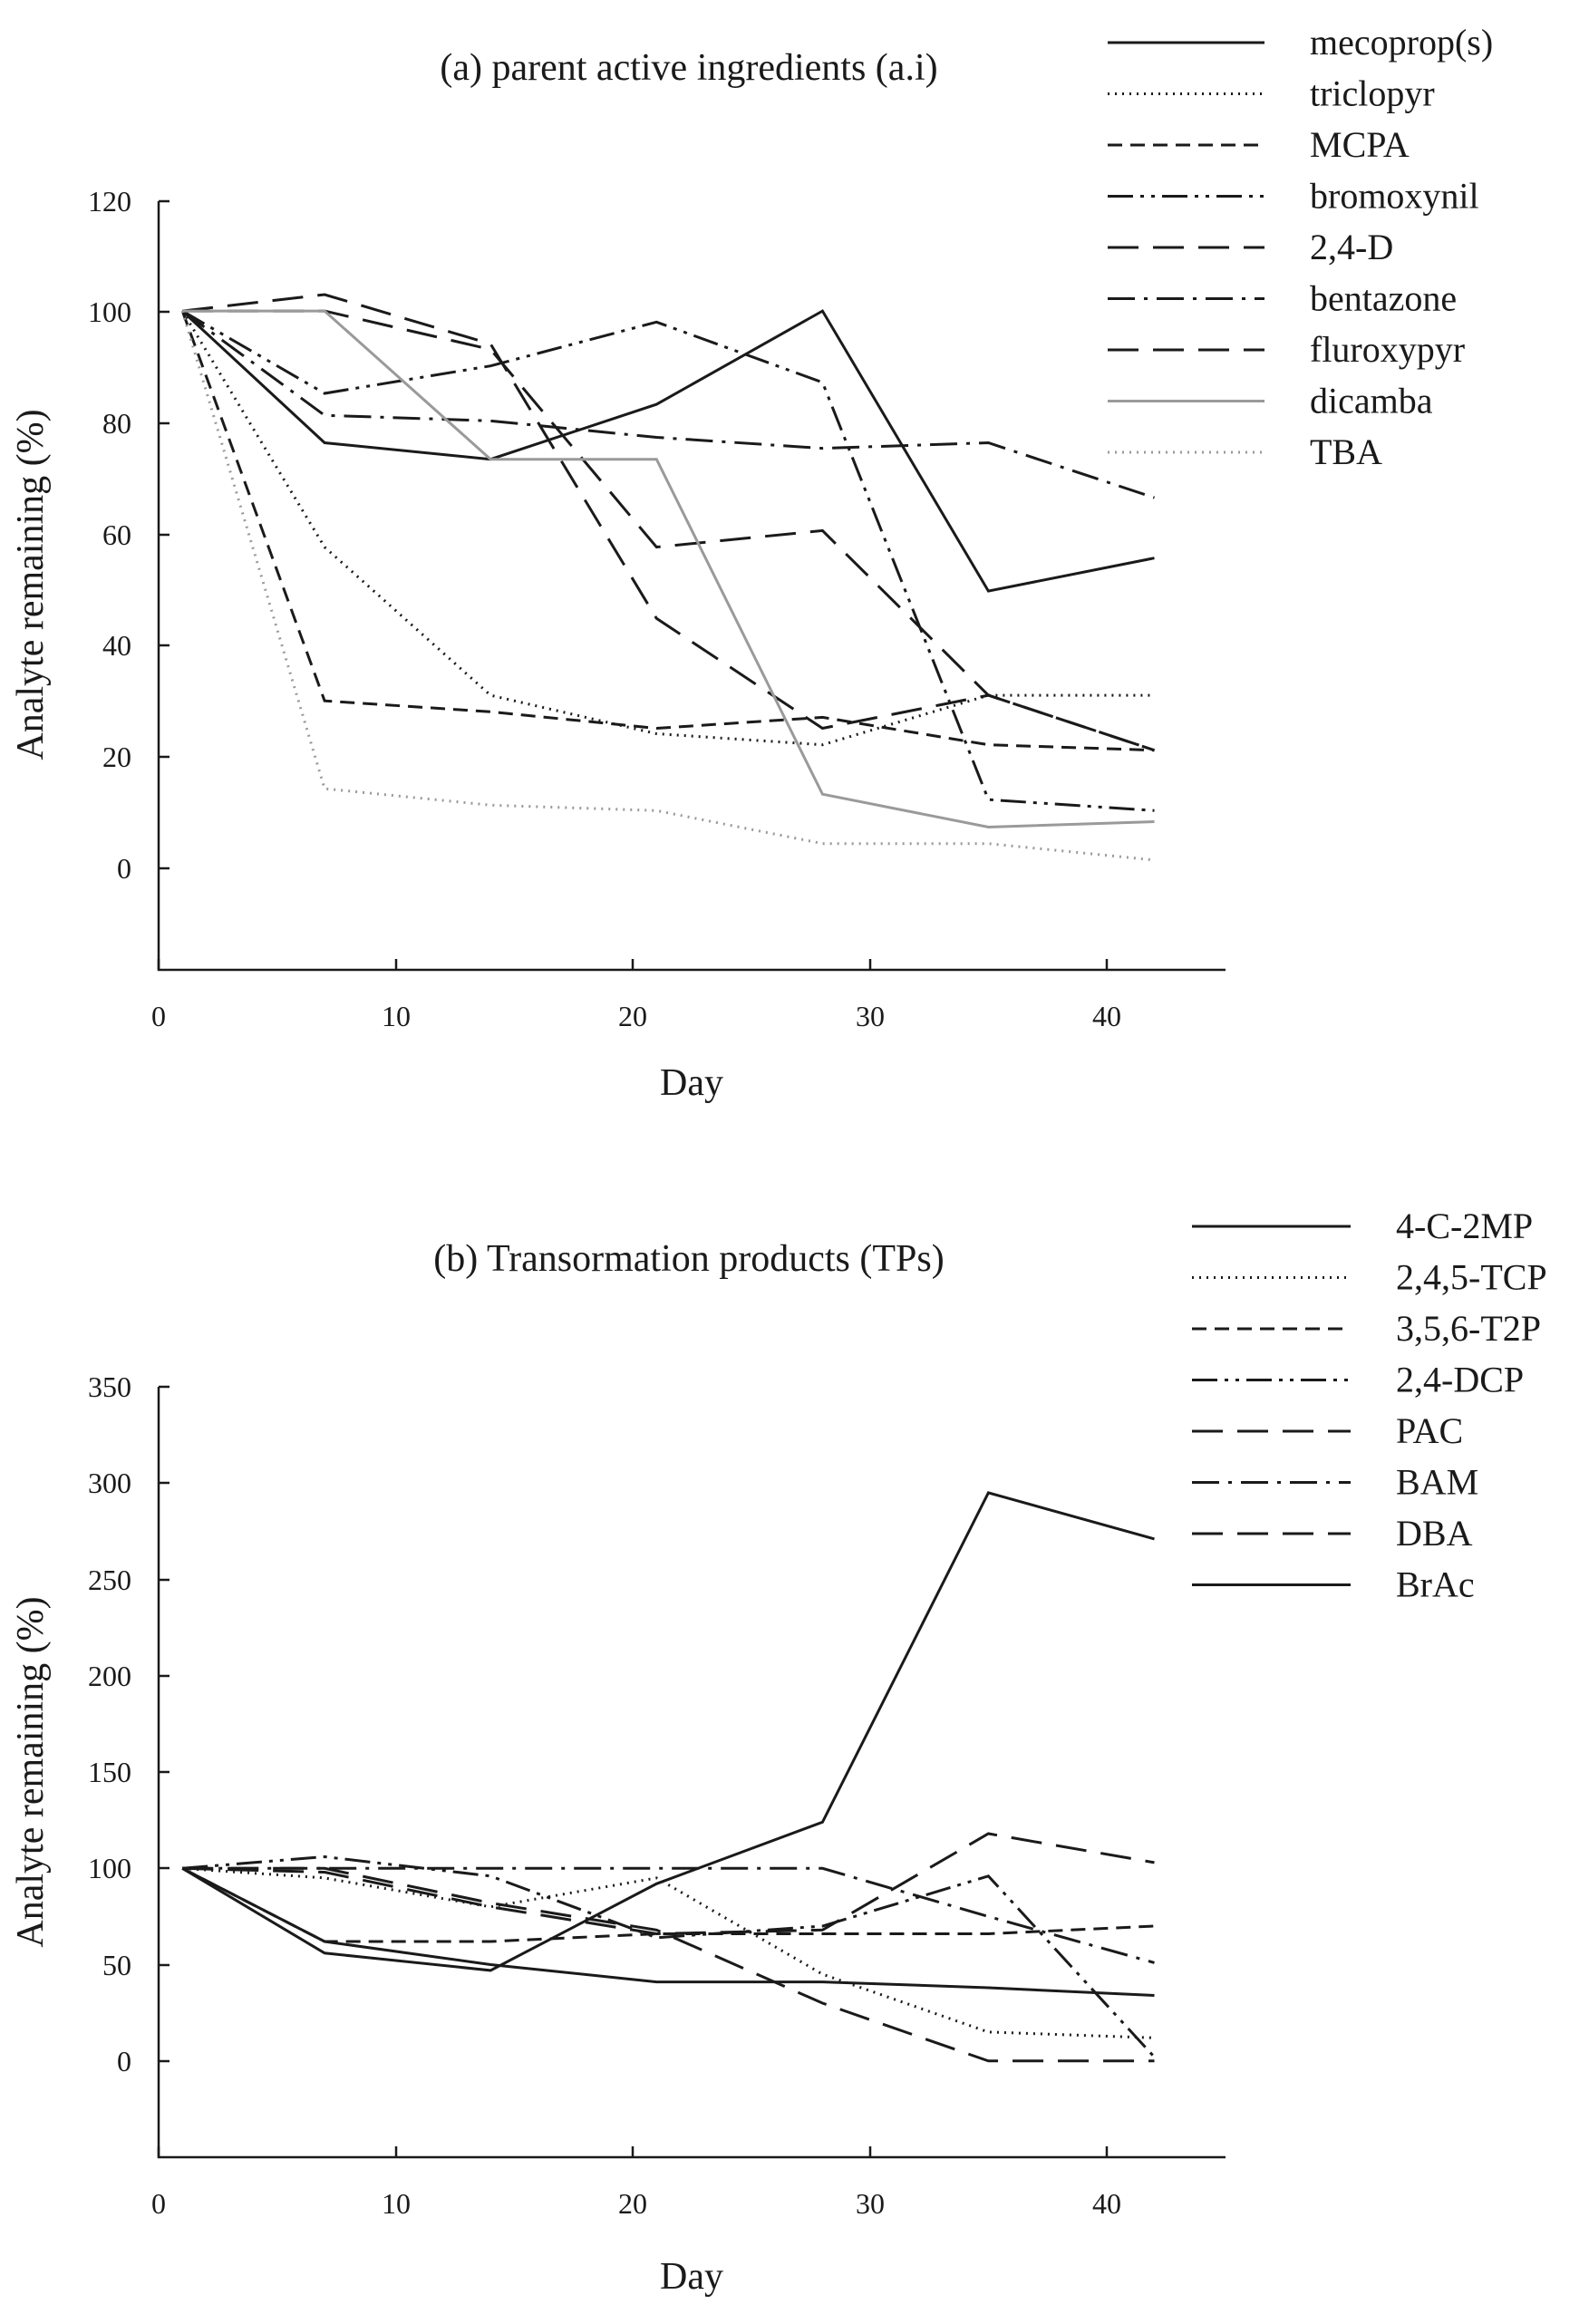  Describe the element at coordinates (1106, 1016) in the screenshot. I see `panel-a-x-tick-label: 40` at that location.